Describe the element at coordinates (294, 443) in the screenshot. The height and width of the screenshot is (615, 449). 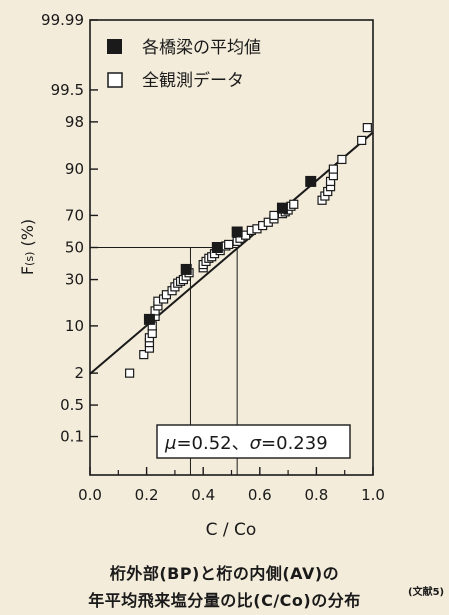
I see `sigma-value: =0.239` at that location.